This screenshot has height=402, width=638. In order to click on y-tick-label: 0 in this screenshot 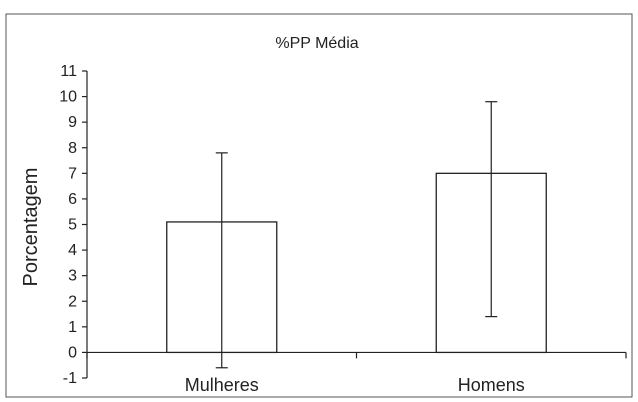, I will do `click(72, 352)`.